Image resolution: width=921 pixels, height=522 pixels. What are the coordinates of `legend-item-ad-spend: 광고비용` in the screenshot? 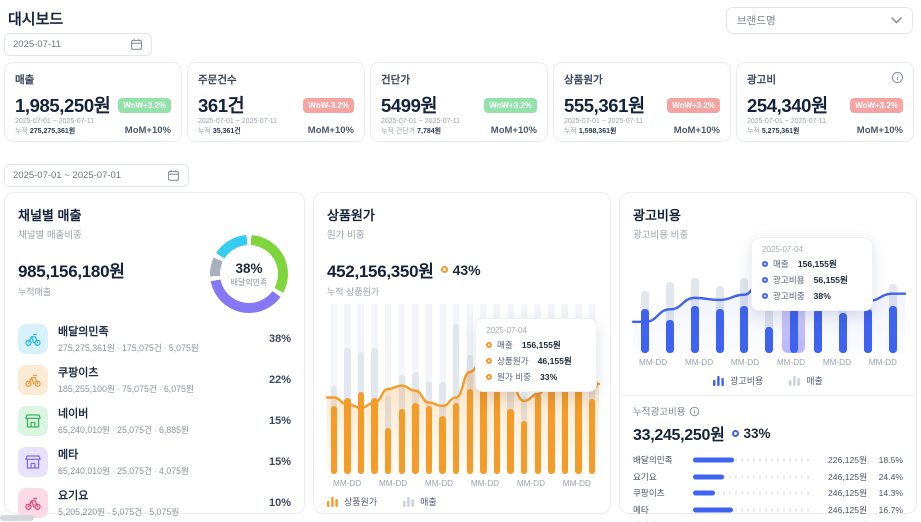 It's located at (738, 380).